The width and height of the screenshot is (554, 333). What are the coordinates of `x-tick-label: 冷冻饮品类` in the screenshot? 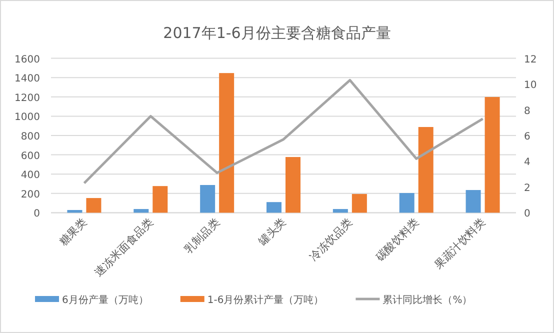 It's located at (331, 240).